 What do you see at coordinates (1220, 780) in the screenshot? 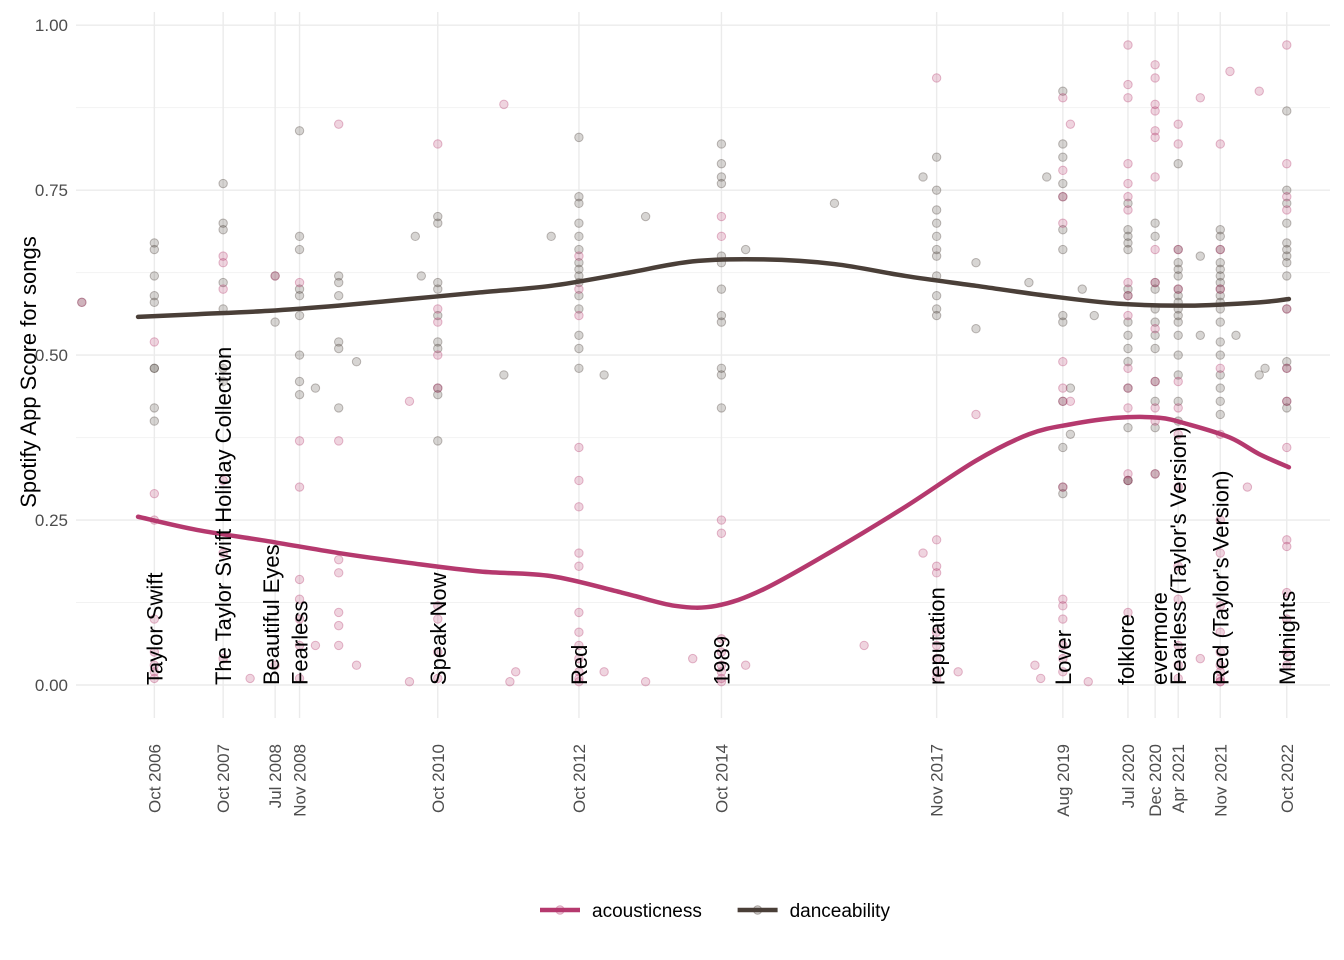
I see `x-tick-label: Nov 2021` at bounding box center [1220, 780].